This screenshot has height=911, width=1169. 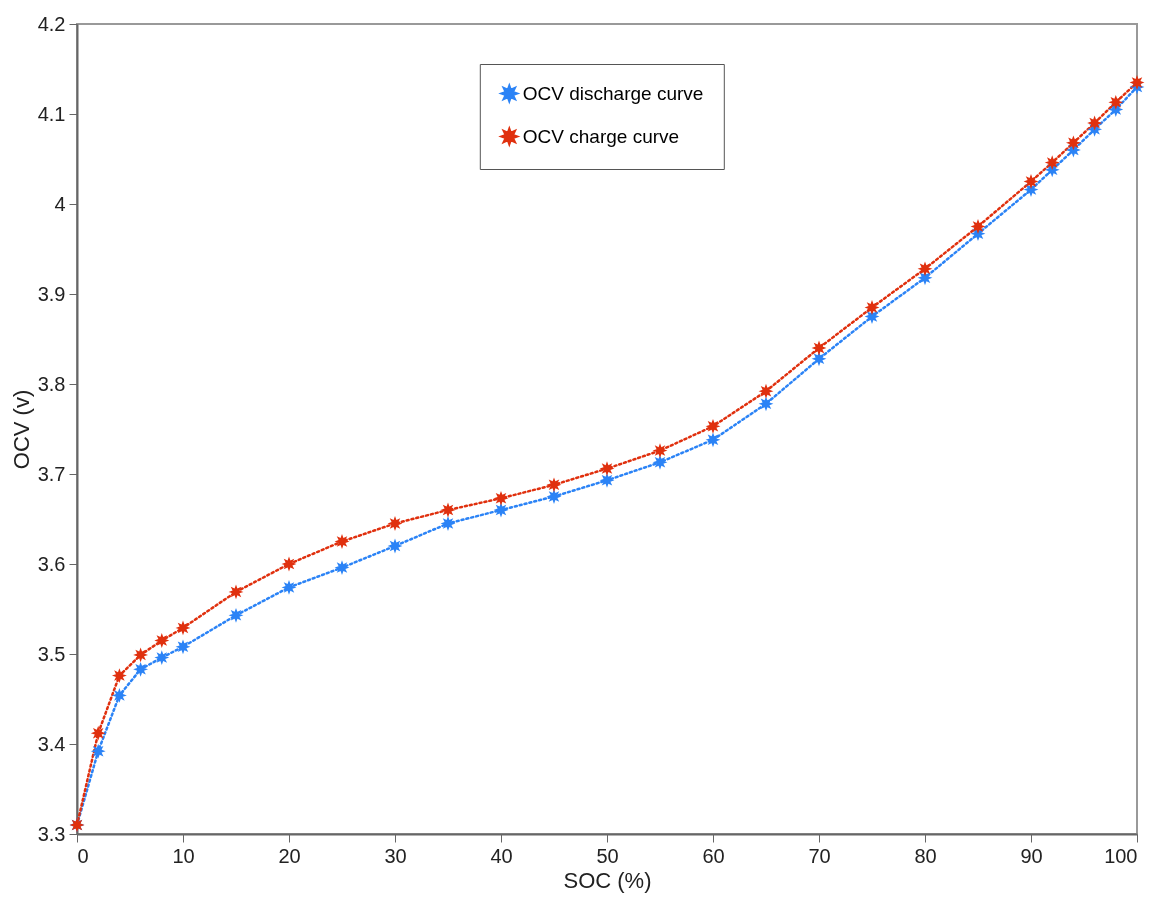 What do you see at coordinates (60, 203) in the screenshot?
I see `y-tick-label: 4` at bounding box center [60, 203].